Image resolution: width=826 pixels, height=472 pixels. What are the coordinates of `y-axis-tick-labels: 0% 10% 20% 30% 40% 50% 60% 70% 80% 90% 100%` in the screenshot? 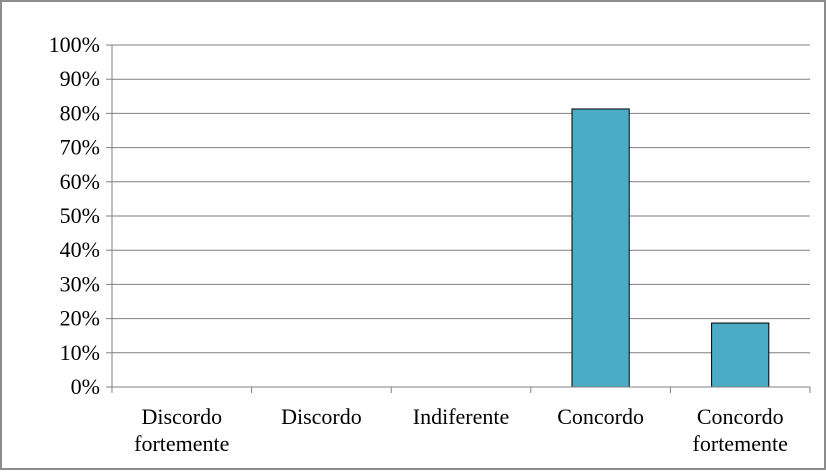 It's located at (74, 215).